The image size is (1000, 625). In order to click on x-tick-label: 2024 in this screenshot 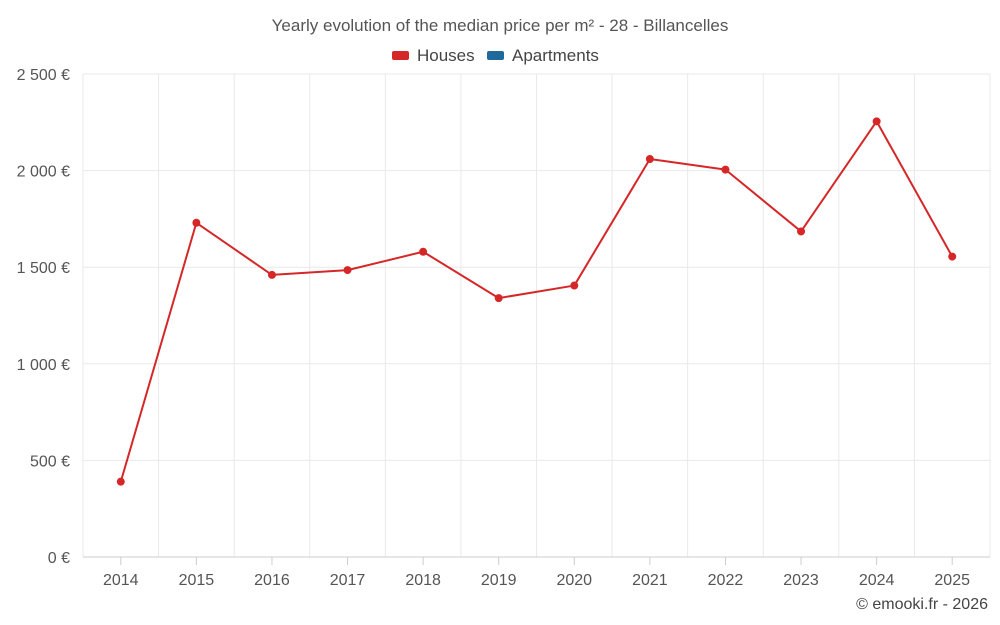, I will do `click(877, 580)`.